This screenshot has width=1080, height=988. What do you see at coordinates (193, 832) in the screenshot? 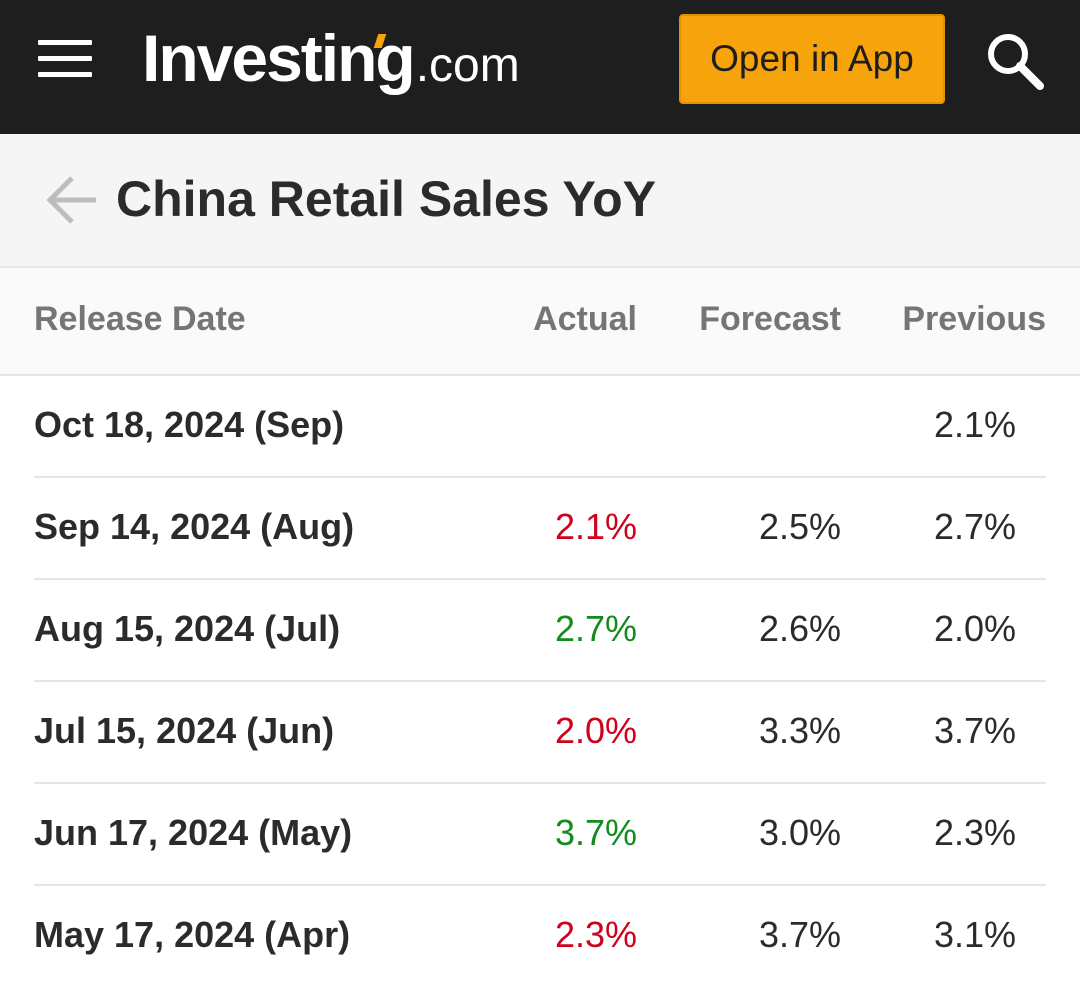
I see `release-date-cell: Jun 17, 2024 (May)` at bounding box center [193, 832].